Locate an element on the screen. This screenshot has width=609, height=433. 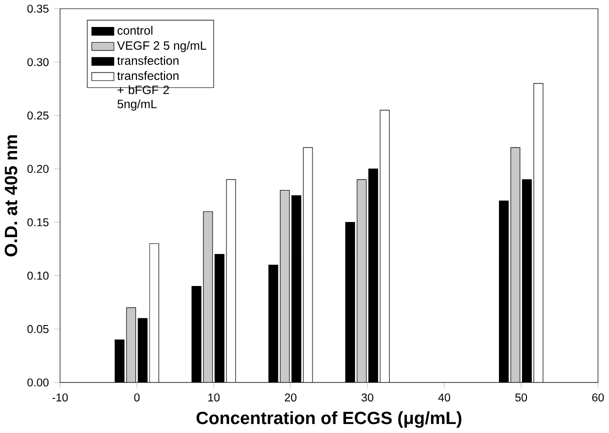
y-tick-label: 0.05 is located at coordinates (38, 329).